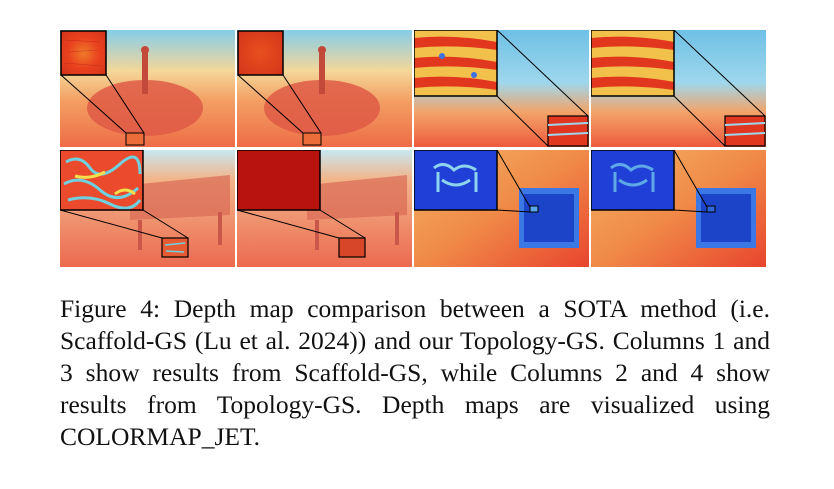 Image resolution: width=834 pixels, height=489 pixels. I want to click on panel-row1-col3, so click(501, 88).